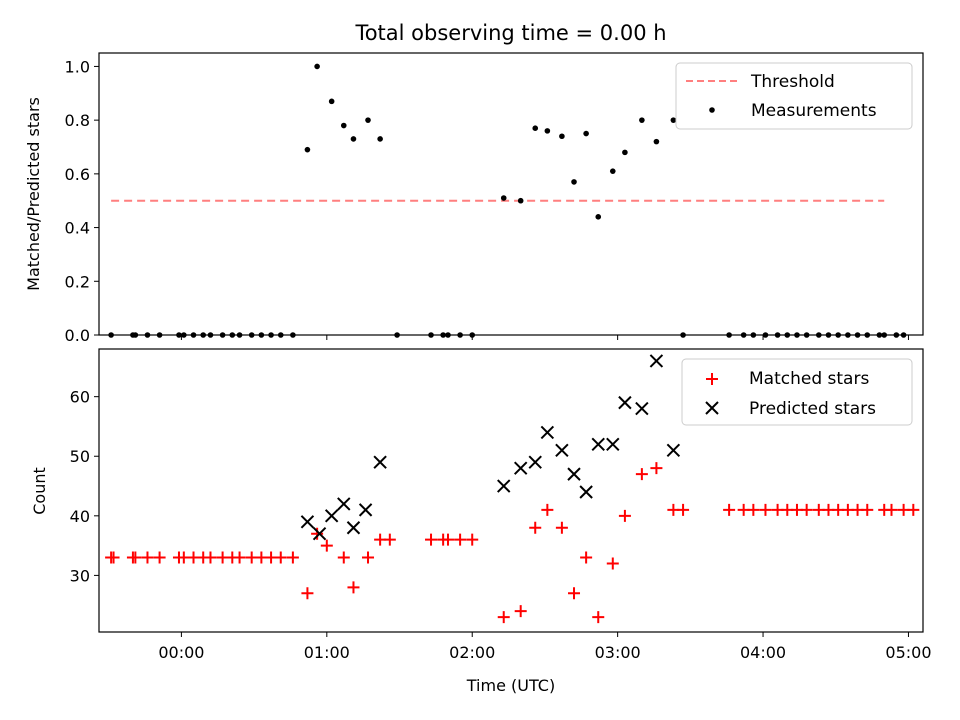  I want to click on count-y-tick-label: 40, so click(80, 516).